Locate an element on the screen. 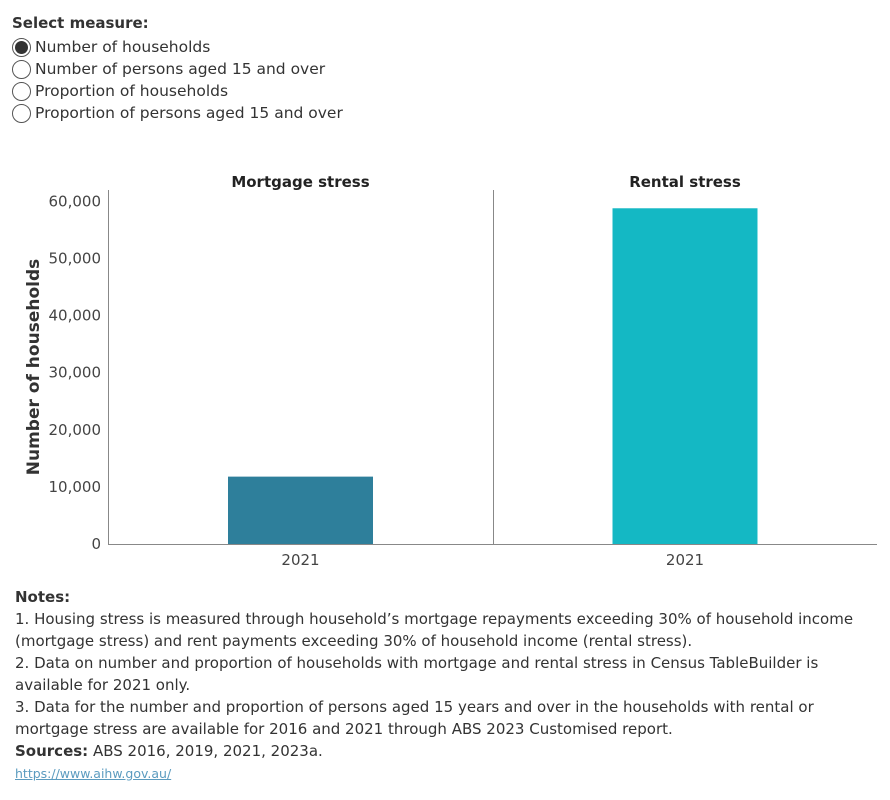 This screenshot has width=890, height=800. source-link: https://www.aihw.gov.au/ is located at coordinates (93, 773).